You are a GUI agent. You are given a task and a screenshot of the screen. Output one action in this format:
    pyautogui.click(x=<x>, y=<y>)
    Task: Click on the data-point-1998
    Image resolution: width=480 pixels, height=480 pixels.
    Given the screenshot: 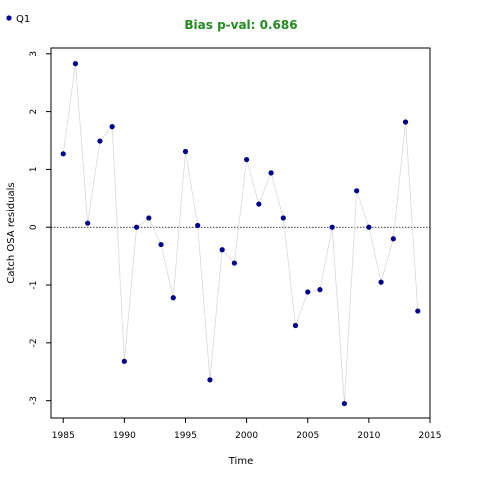 What is the action you would take?
    pyautogui.click(x=222, y=250)
    